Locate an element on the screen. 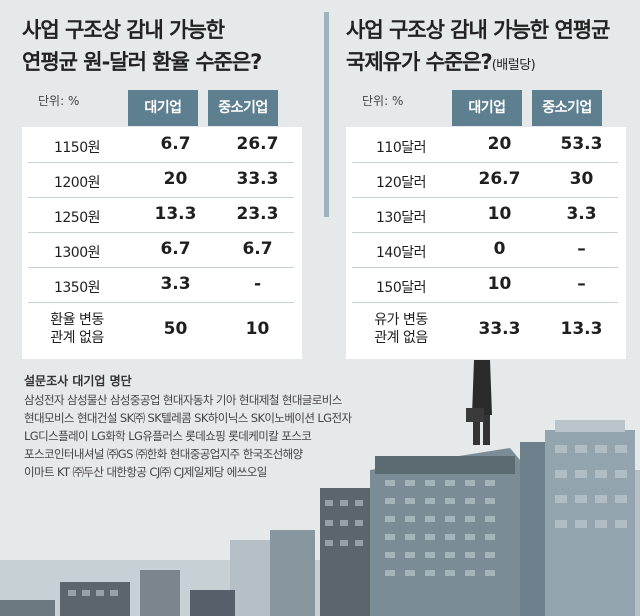  table-row: 1200원 20 33.3 is located at coordinates (161, 179).